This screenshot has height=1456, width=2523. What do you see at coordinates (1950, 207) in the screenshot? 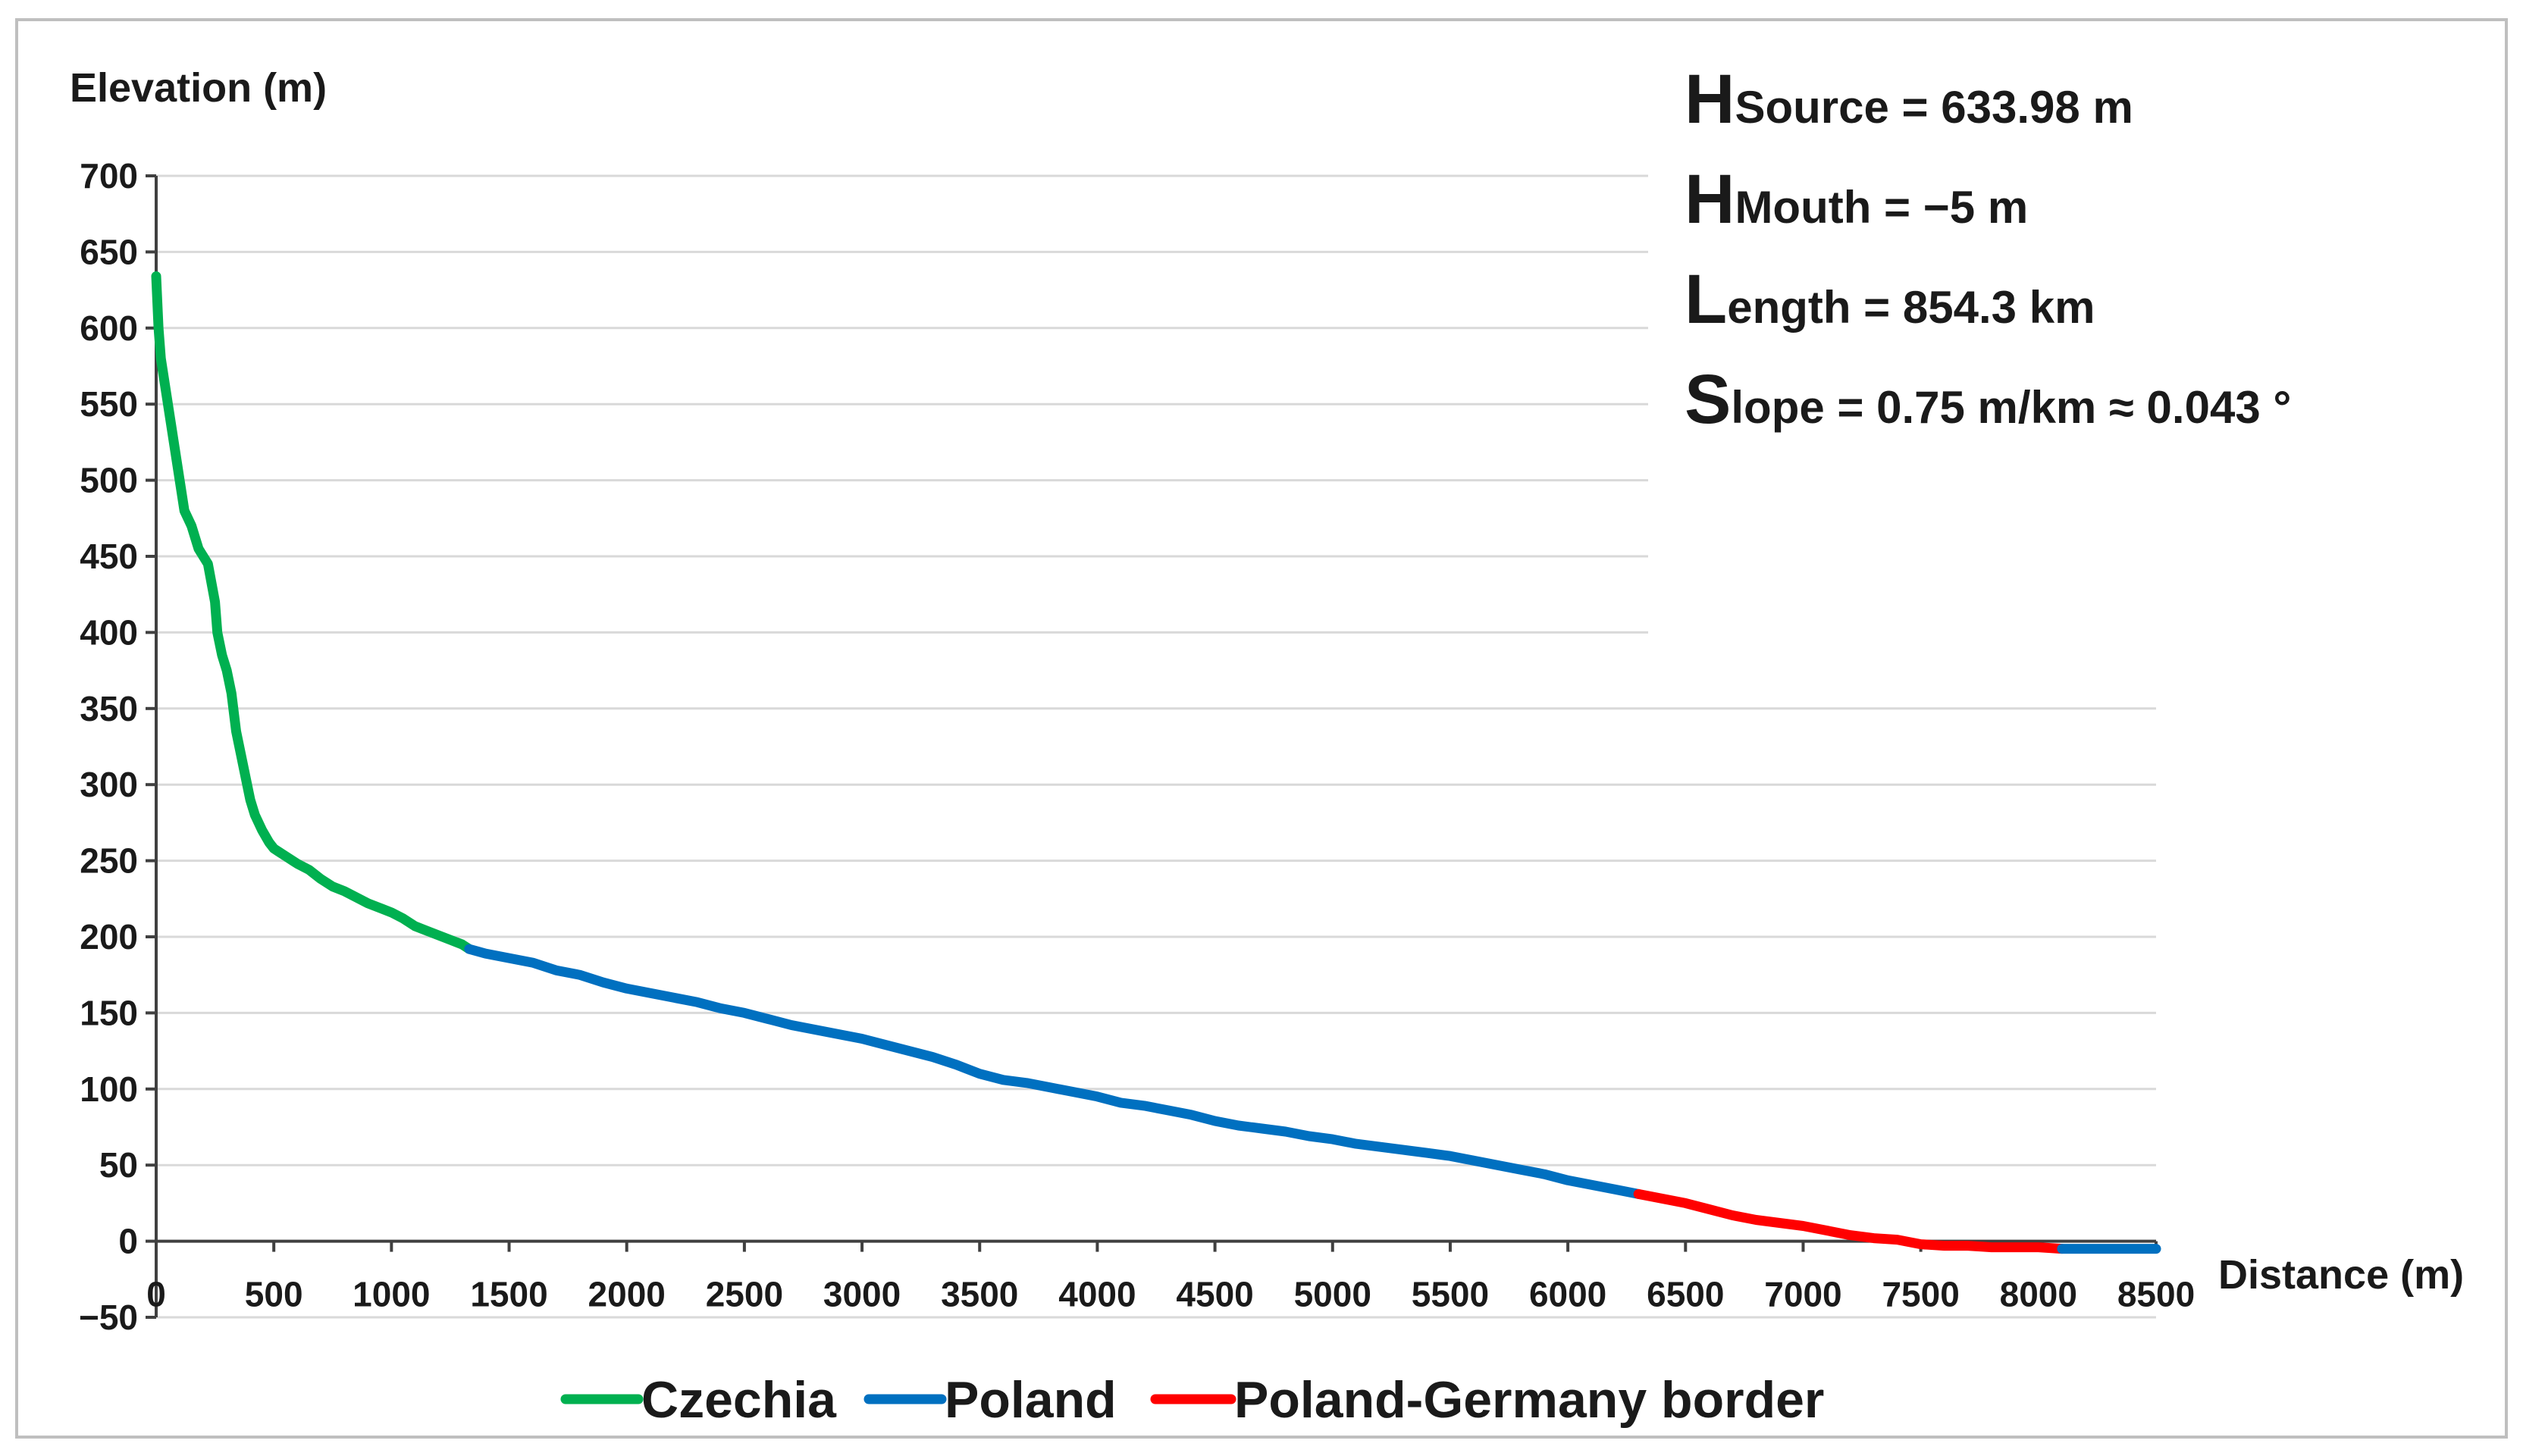
I see `annotation-value: = −5 m` at bounding box center [1950, 207].